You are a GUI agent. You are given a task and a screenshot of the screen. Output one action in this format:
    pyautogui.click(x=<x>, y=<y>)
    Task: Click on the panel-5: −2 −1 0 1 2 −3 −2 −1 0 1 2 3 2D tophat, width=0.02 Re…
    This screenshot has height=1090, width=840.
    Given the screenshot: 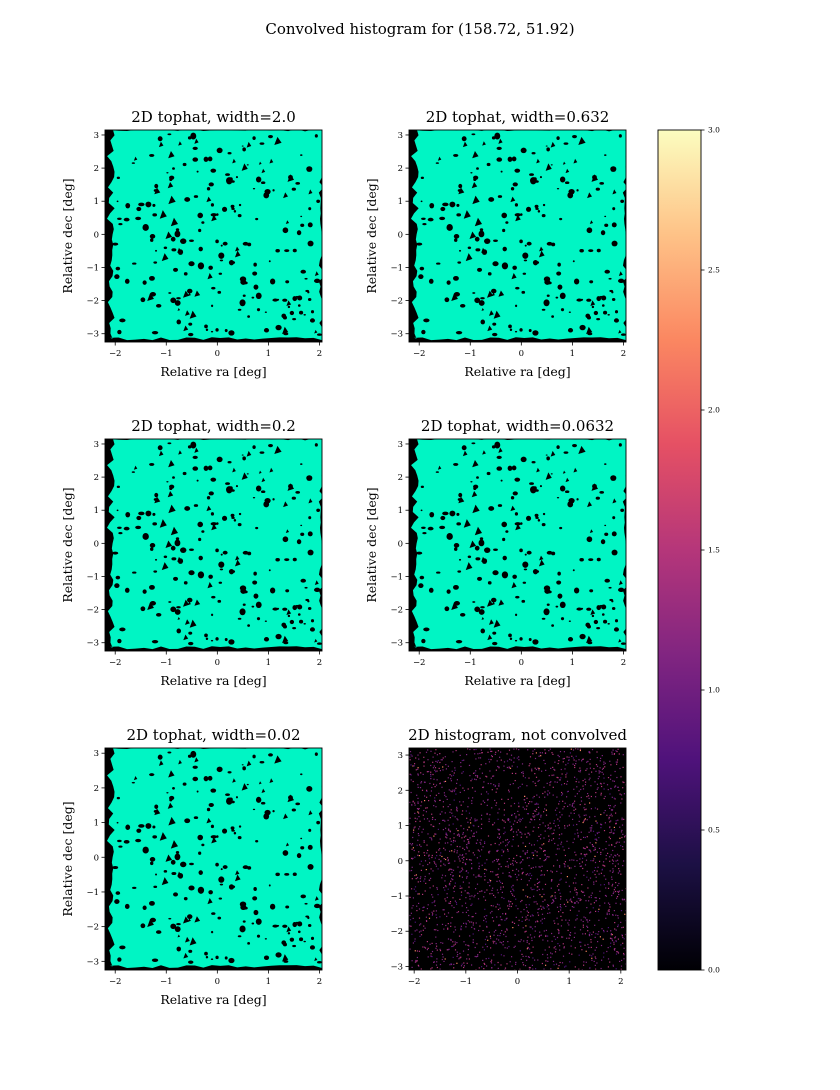 What is the action you would take?
    pyautogui.click(x=191, y=866)
    